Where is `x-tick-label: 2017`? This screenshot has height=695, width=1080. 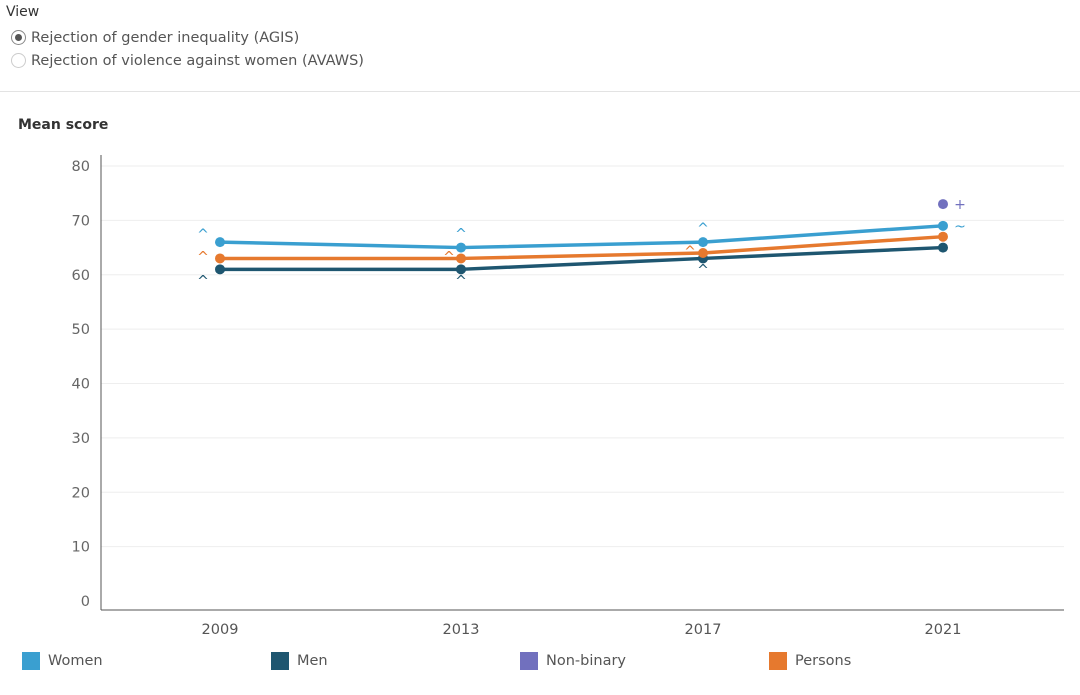
x-tick-label: 2017 is located at coordinates (703, 630).